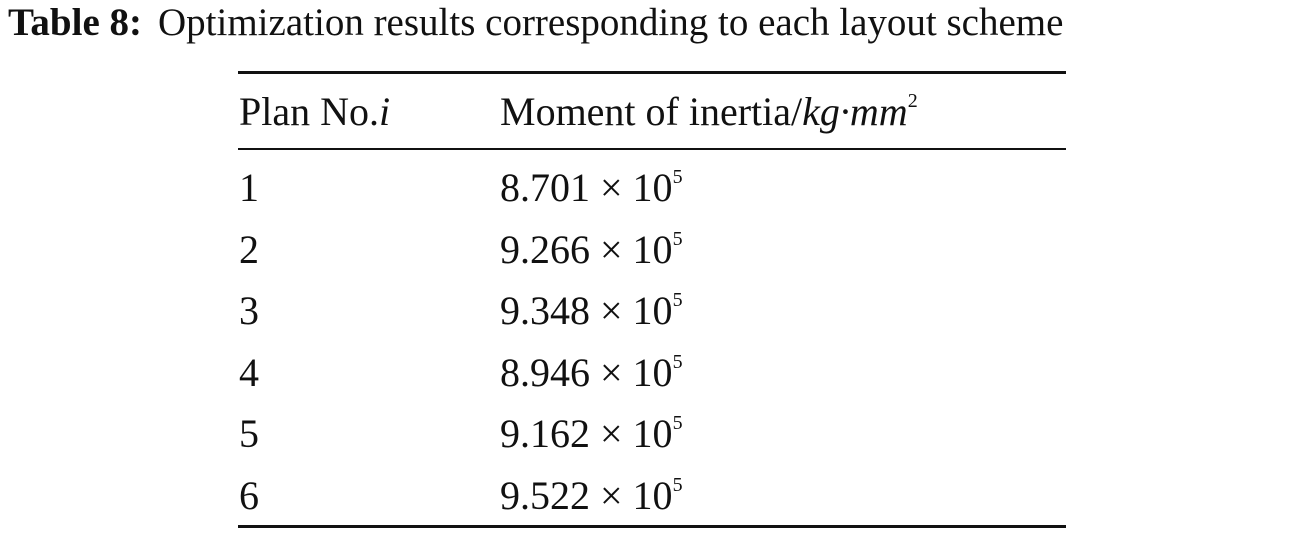 The width and height of the screenshot is (1304, 533). I want to click on header-cell: Moment of inertia/kg·mm2, so click(709, 112).